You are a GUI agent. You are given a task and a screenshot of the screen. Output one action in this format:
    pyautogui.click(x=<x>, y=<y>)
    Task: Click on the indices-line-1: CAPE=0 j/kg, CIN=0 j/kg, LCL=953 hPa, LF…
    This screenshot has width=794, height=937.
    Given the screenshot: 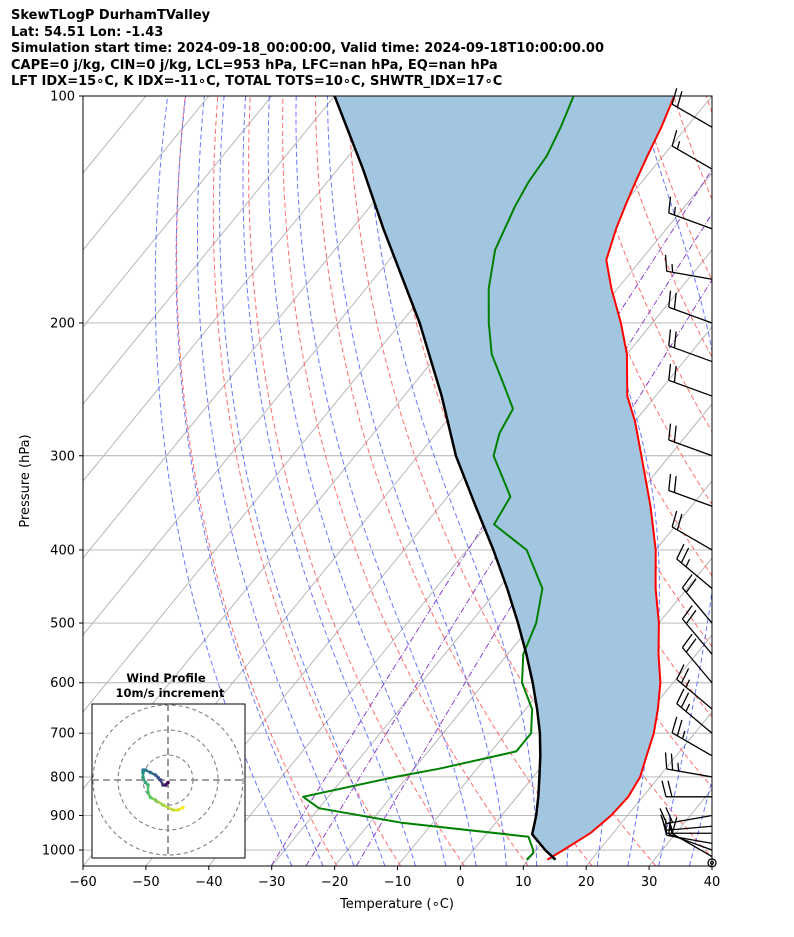 What is the action you would take?
    pyautogui.click(x=254, y=65)
    